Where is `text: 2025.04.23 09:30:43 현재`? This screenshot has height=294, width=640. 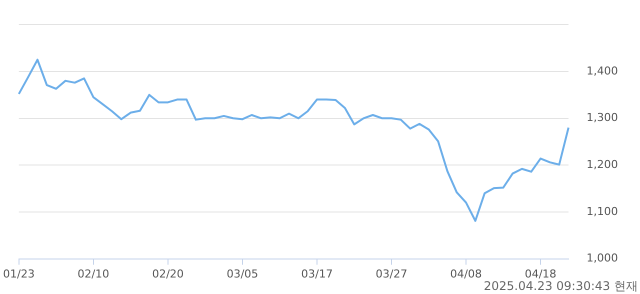
text: 2025.04.23 09:30:43 현재 is located at coordinates (561, 286).